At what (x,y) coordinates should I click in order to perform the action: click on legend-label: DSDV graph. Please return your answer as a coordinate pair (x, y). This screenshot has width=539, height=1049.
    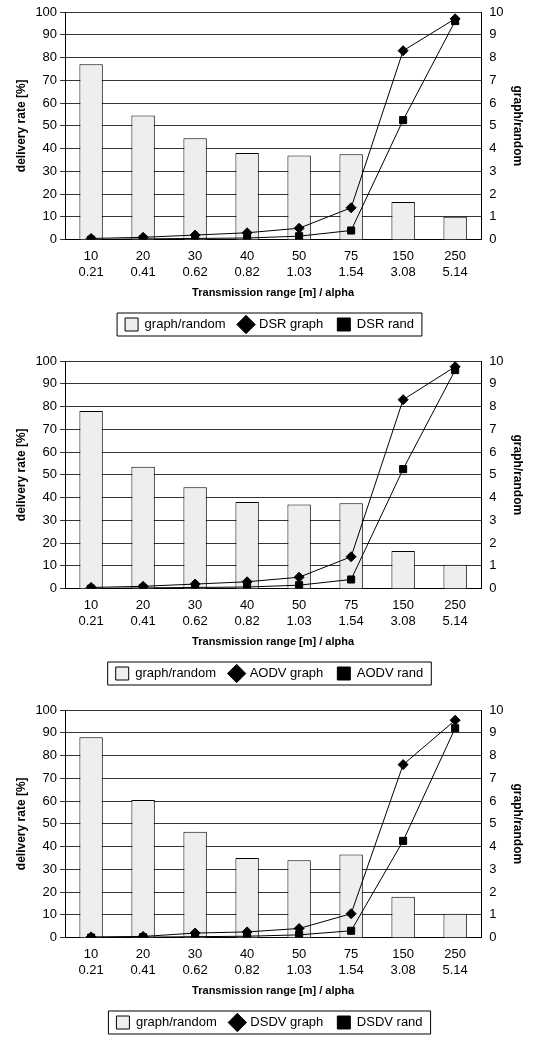
    Looking at the image, I should click on (287, 1022).